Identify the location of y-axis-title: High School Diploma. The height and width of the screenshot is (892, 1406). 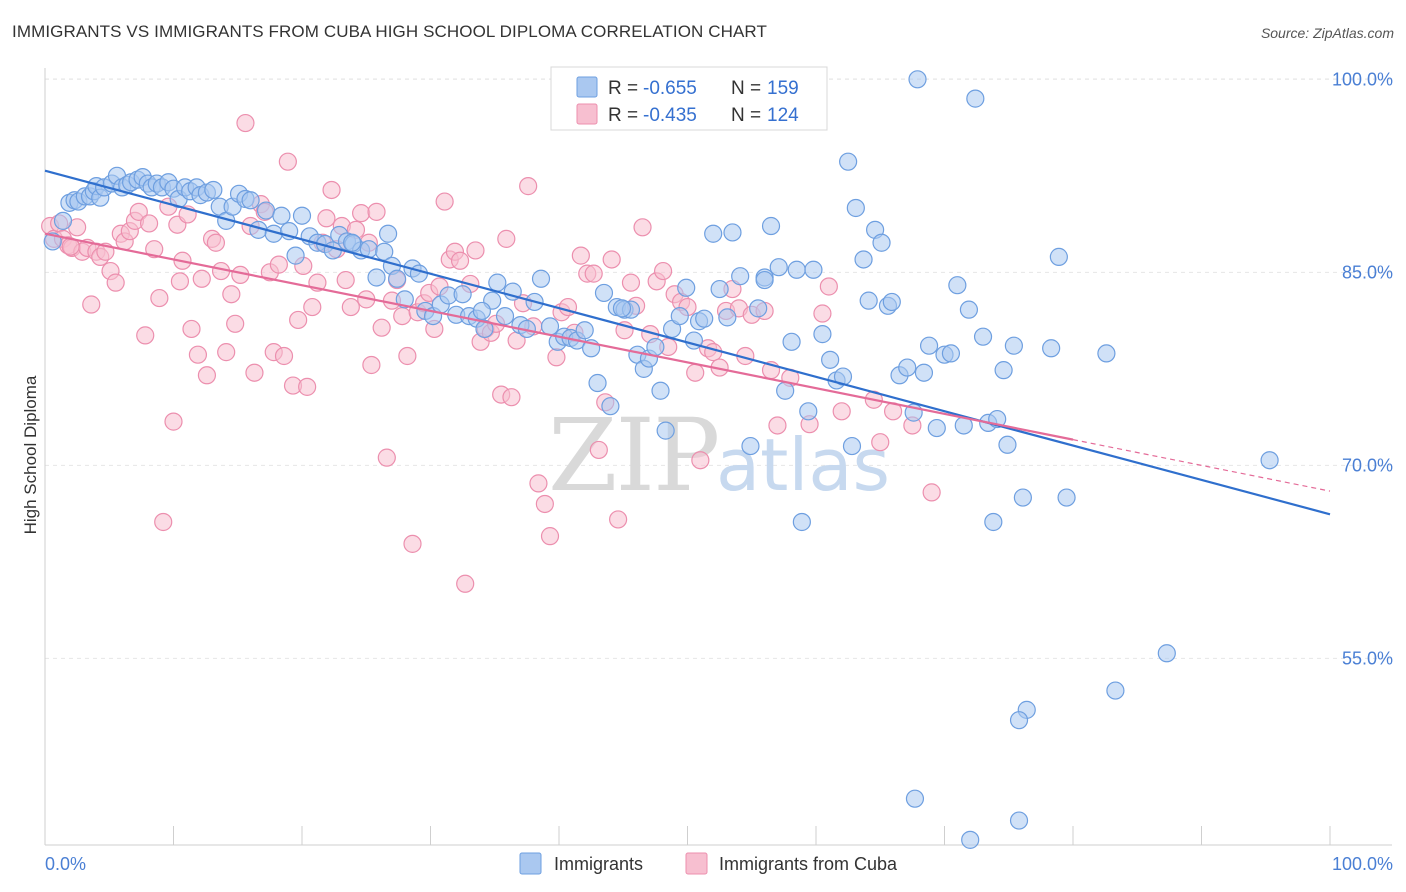
(30, 454).